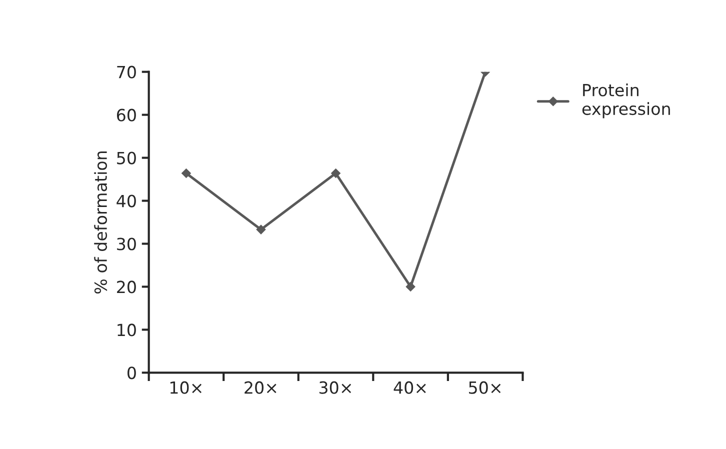 The height and width of the screenshot is (449, 726). Describe the element at coordinates (485, 387) in the screenshot. I see `x-tick-label: 50×` at that location.